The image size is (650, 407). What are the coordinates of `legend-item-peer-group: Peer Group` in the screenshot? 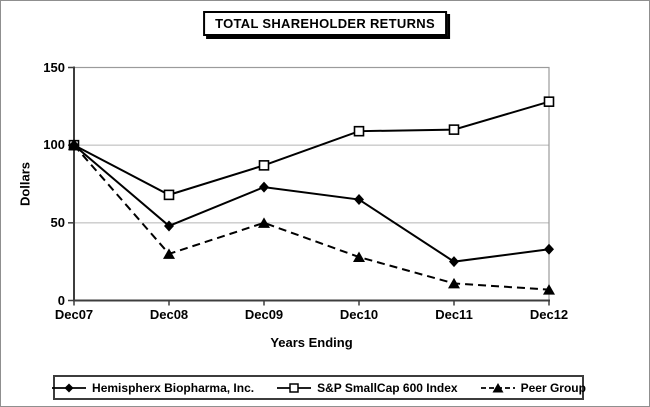 It's located at (533, 388).